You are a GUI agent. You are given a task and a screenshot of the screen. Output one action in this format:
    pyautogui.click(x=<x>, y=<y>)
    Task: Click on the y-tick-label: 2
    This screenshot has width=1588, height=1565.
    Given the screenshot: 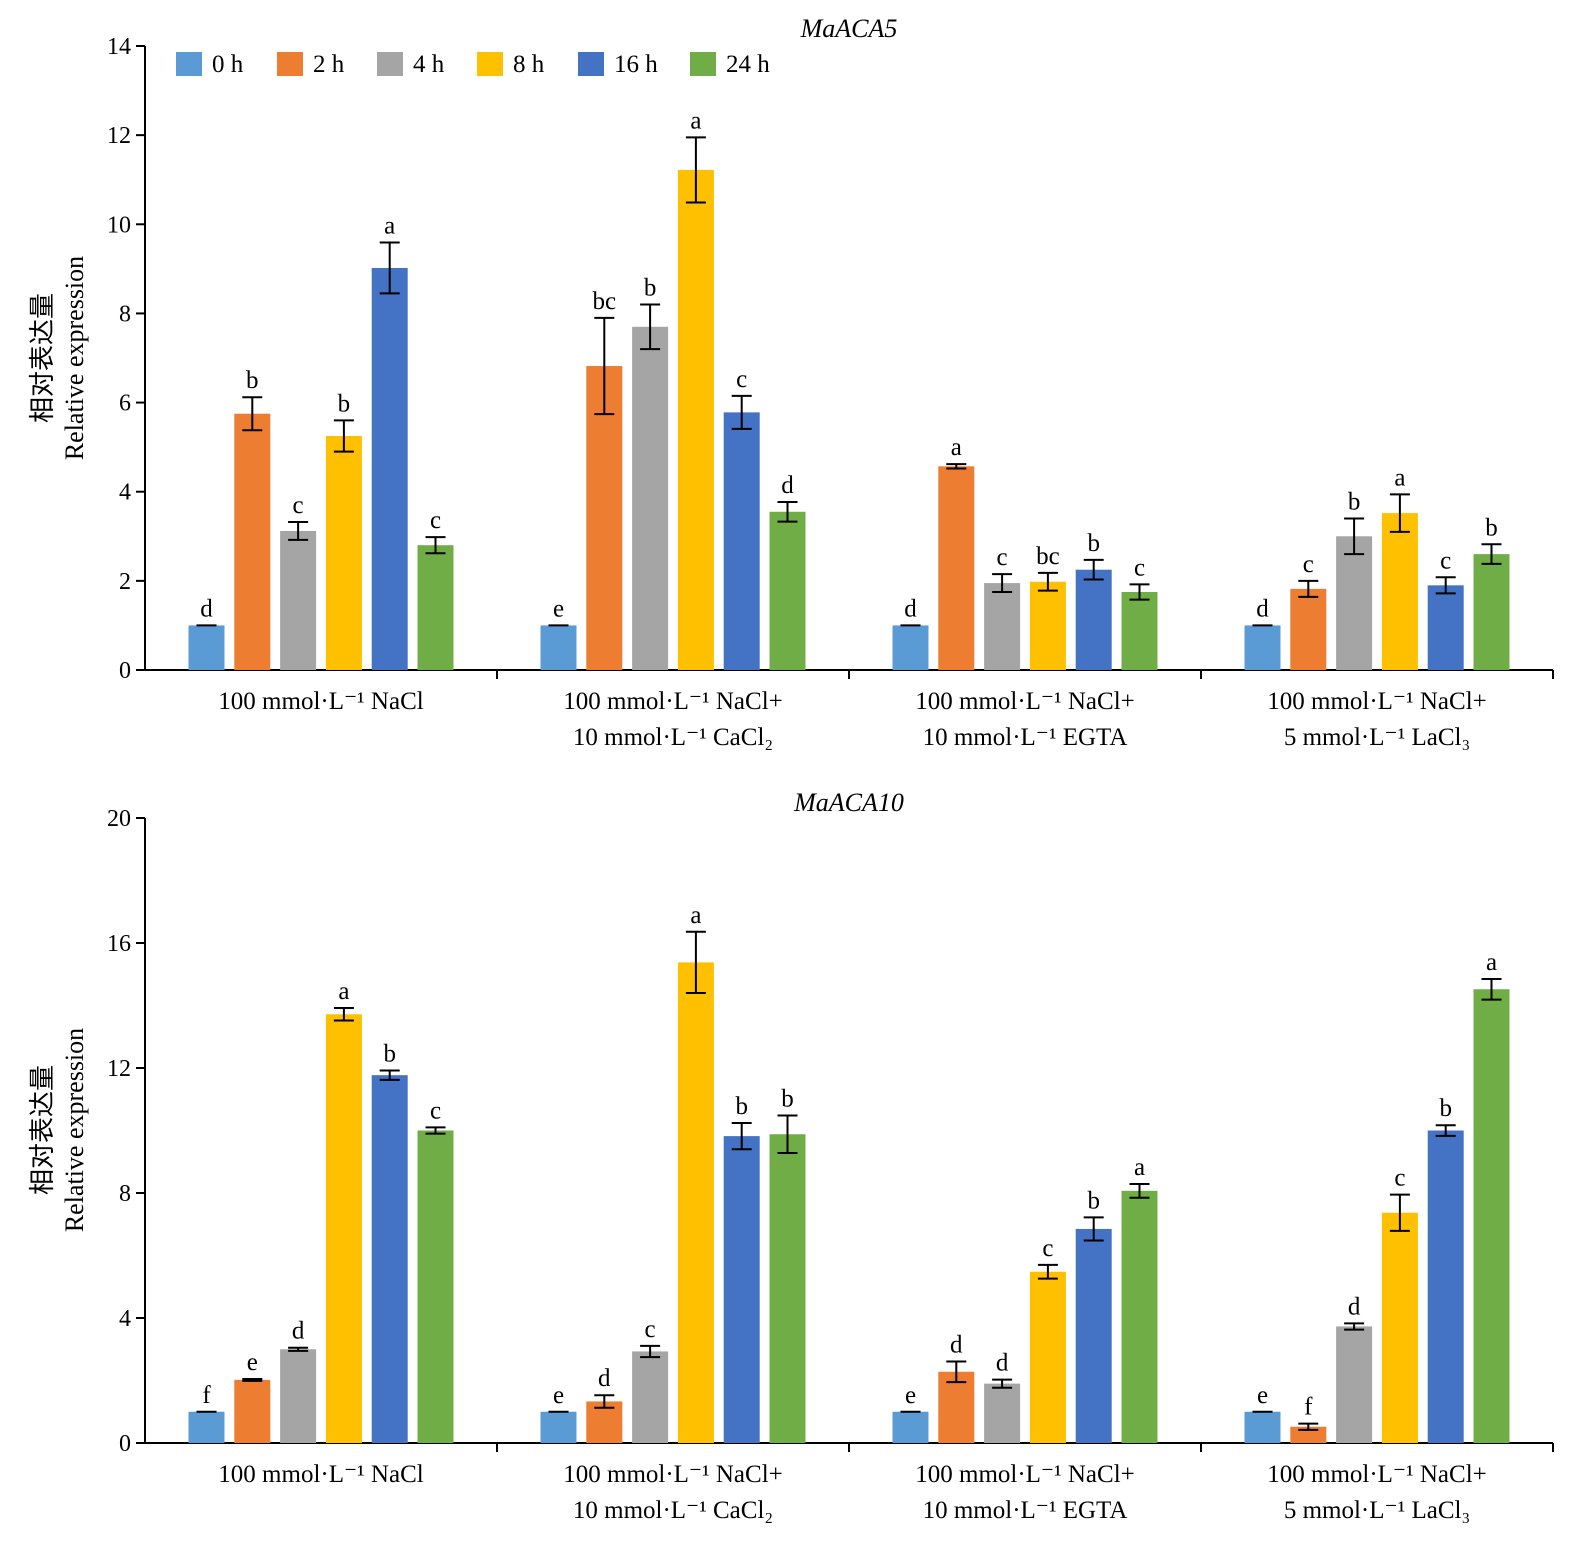 What is the action you would take?
    pyautogui.click(x=125, y=582)
    